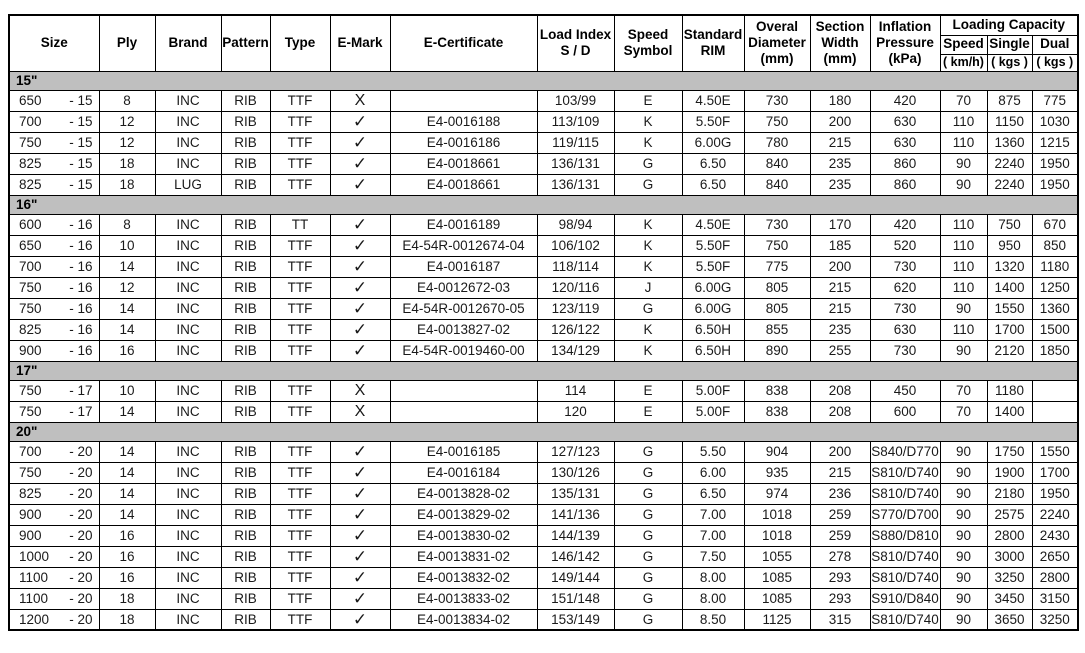 Image resolution: width=1085 pixels, height=653 pixels. What do you see at coordinates (575, 577) in the screenshot?
I see `cell-load-index: 149/144` at bounding box center [575, 577].